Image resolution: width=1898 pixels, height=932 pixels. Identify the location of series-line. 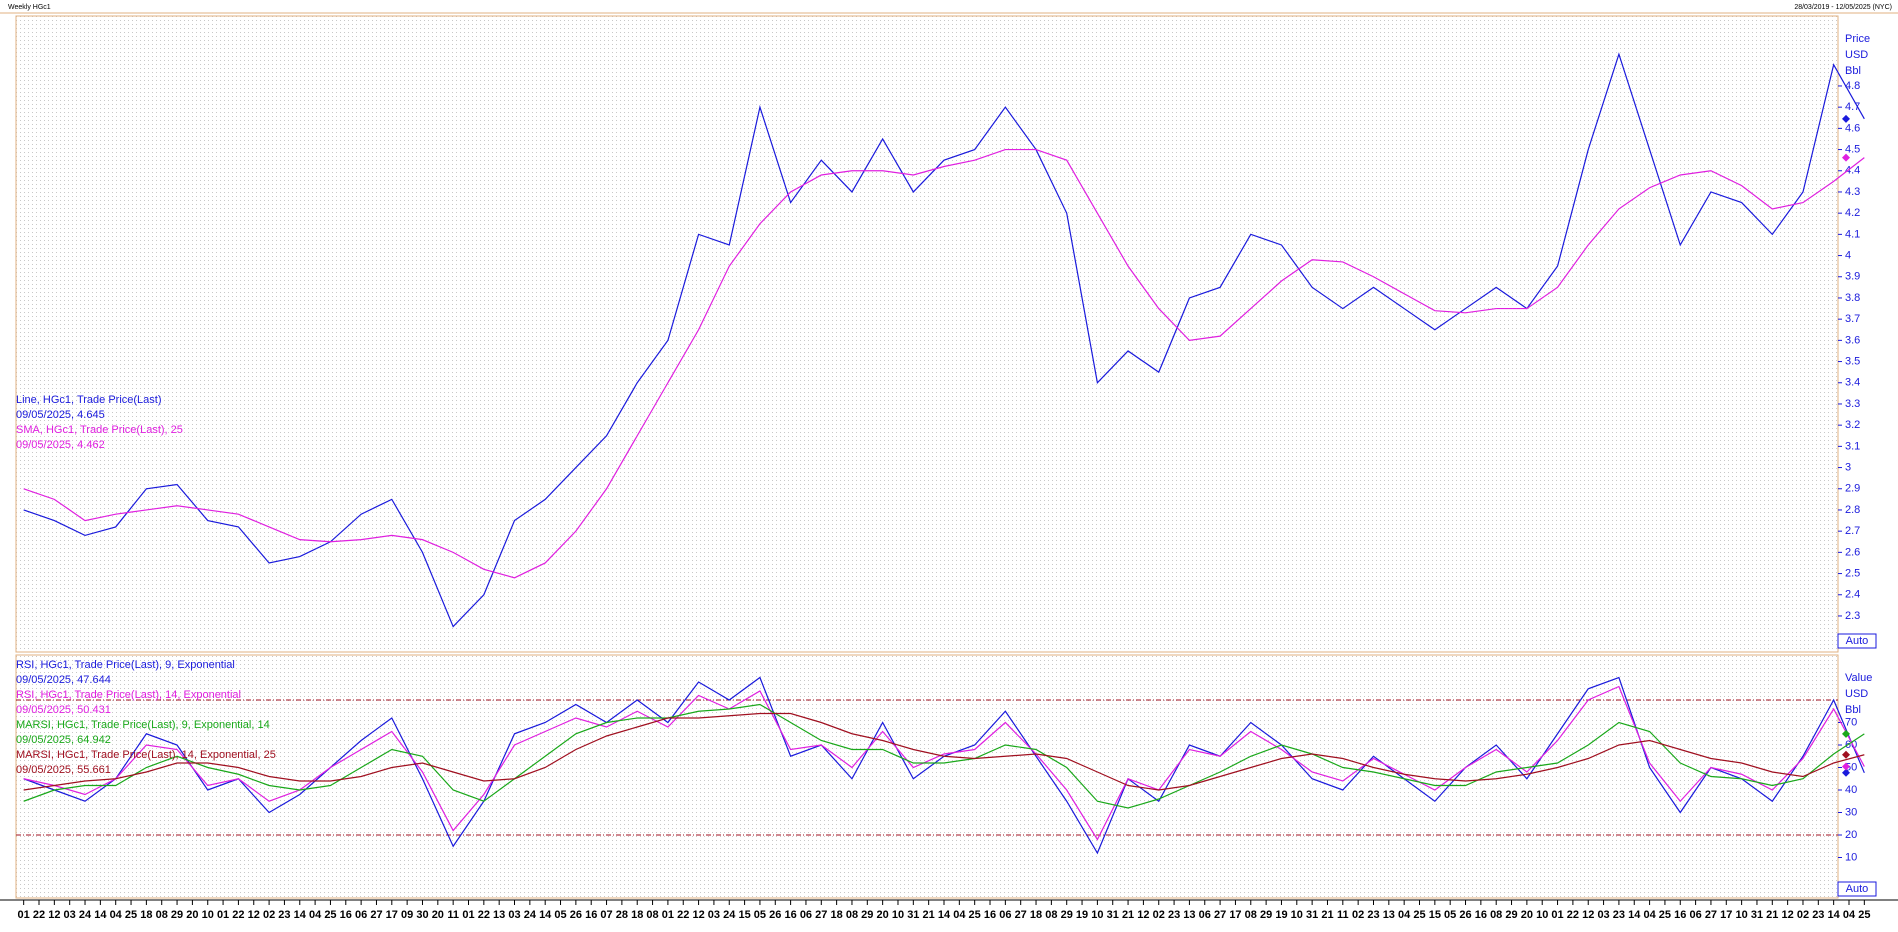
(944, 756).